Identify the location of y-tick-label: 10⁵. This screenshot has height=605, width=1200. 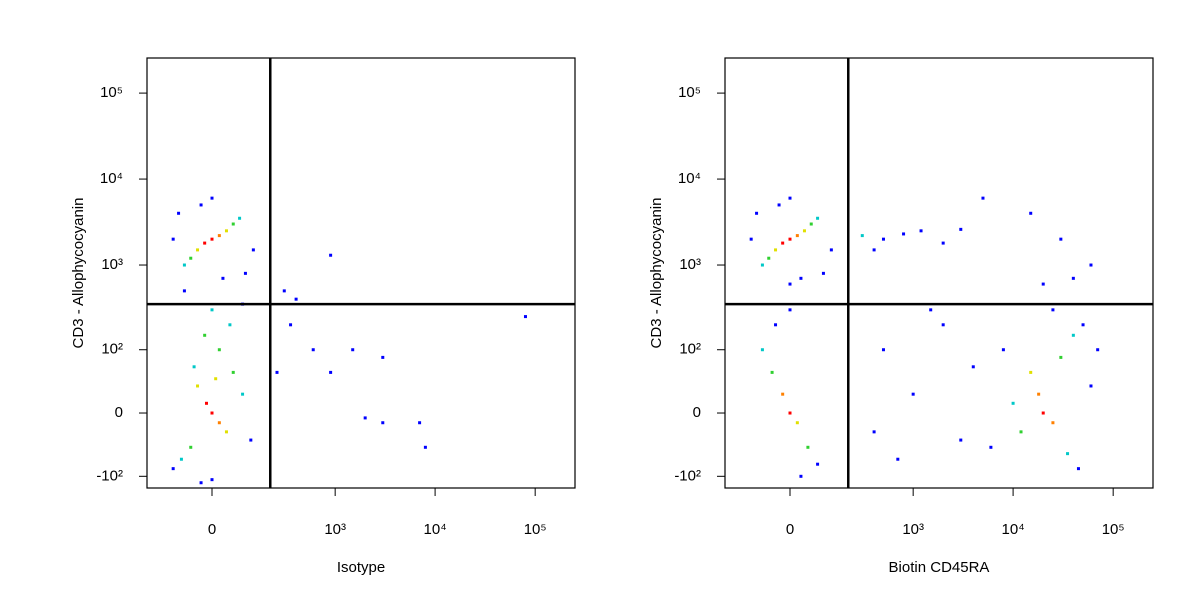
(111, 92).